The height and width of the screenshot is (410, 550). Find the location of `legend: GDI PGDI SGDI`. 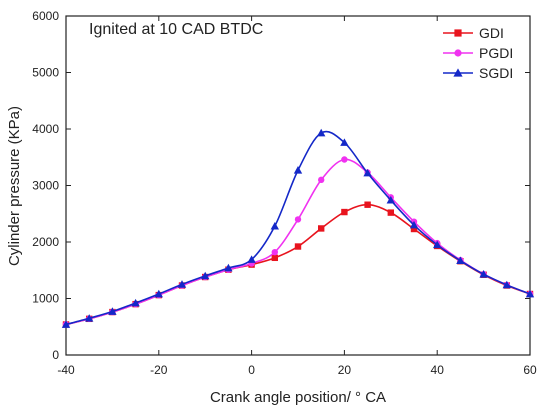

legend: GDI PGDI SGDI is located at coordinates (478, 53).